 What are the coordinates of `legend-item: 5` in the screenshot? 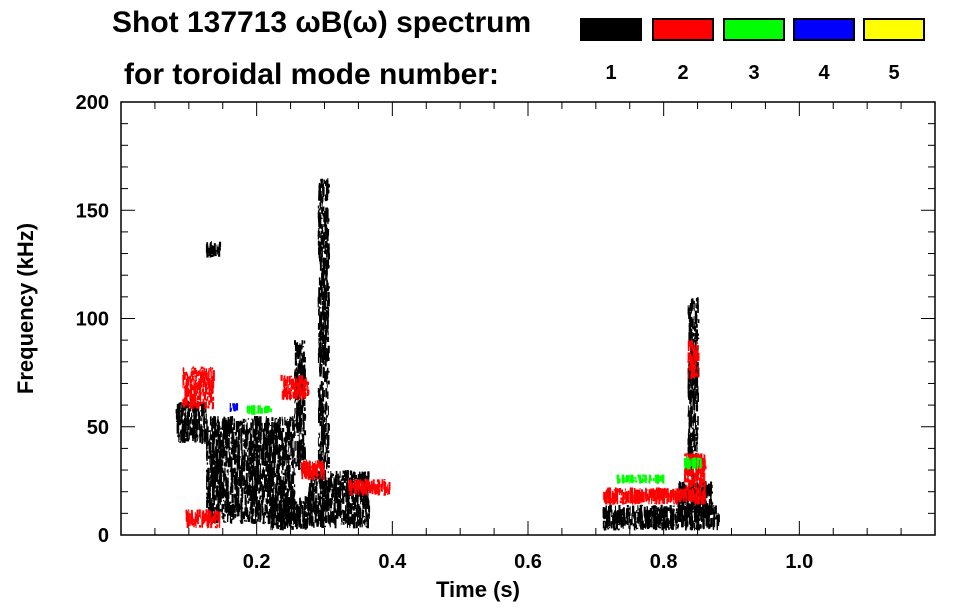 It's located at (894, 51).